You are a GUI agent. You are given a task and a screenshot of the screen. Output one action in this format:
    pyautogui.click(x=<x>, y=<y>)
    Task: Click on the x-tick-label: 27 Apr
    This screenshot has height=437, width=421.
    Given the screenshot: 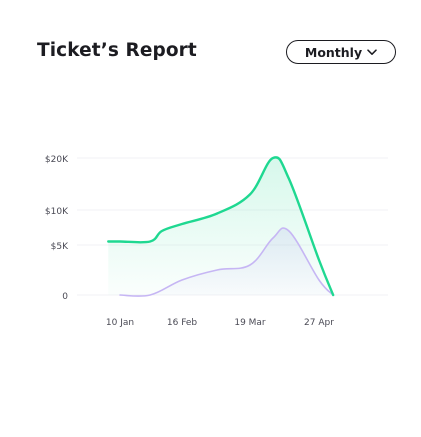 What is the action you would take?
    pyautogui.click(x=319, y=323)
    